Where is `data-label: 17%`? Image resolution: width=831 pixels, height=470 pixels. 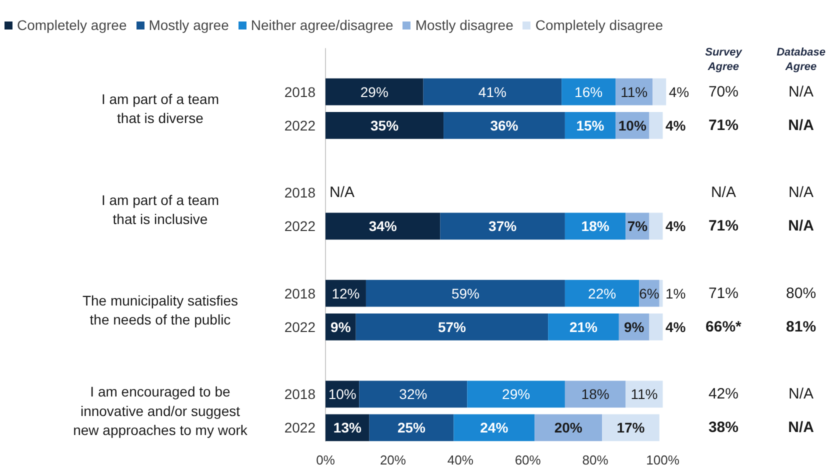
data-label: 17% is located at coordinates (631, 428).